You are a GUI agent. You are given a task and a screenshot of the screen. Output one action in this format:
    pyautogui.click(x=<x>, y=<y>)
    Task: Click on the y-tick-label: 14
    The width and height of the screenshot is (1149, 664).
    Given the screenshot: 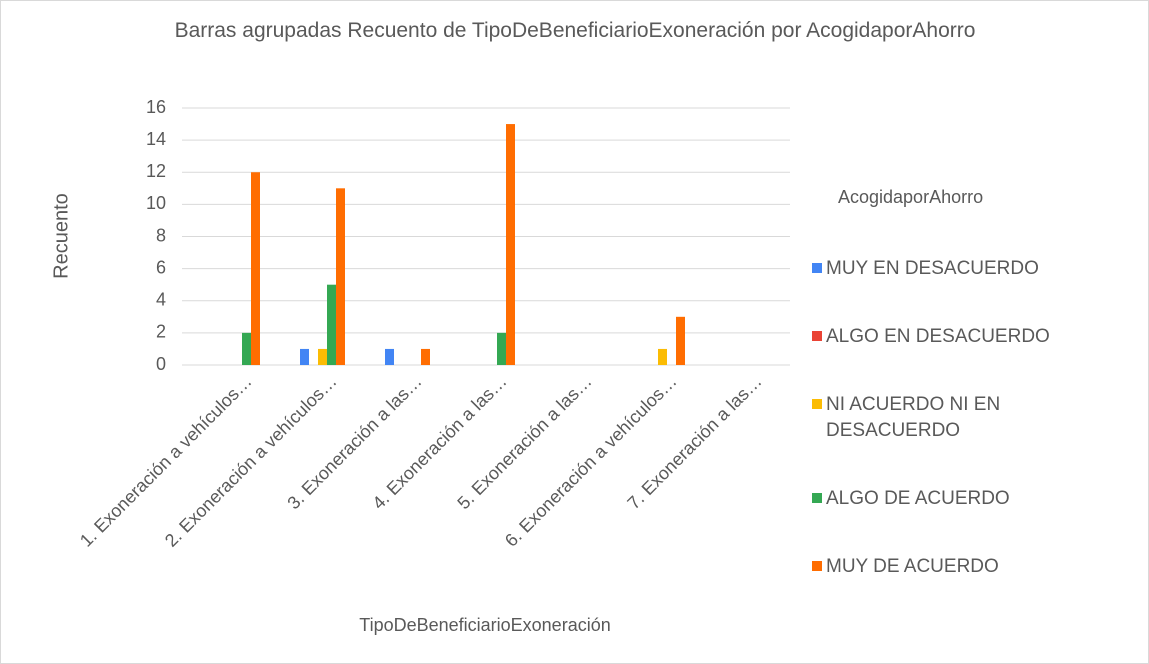 What is the action you would take?
    pyautogui.click(x=156, y=139)
    